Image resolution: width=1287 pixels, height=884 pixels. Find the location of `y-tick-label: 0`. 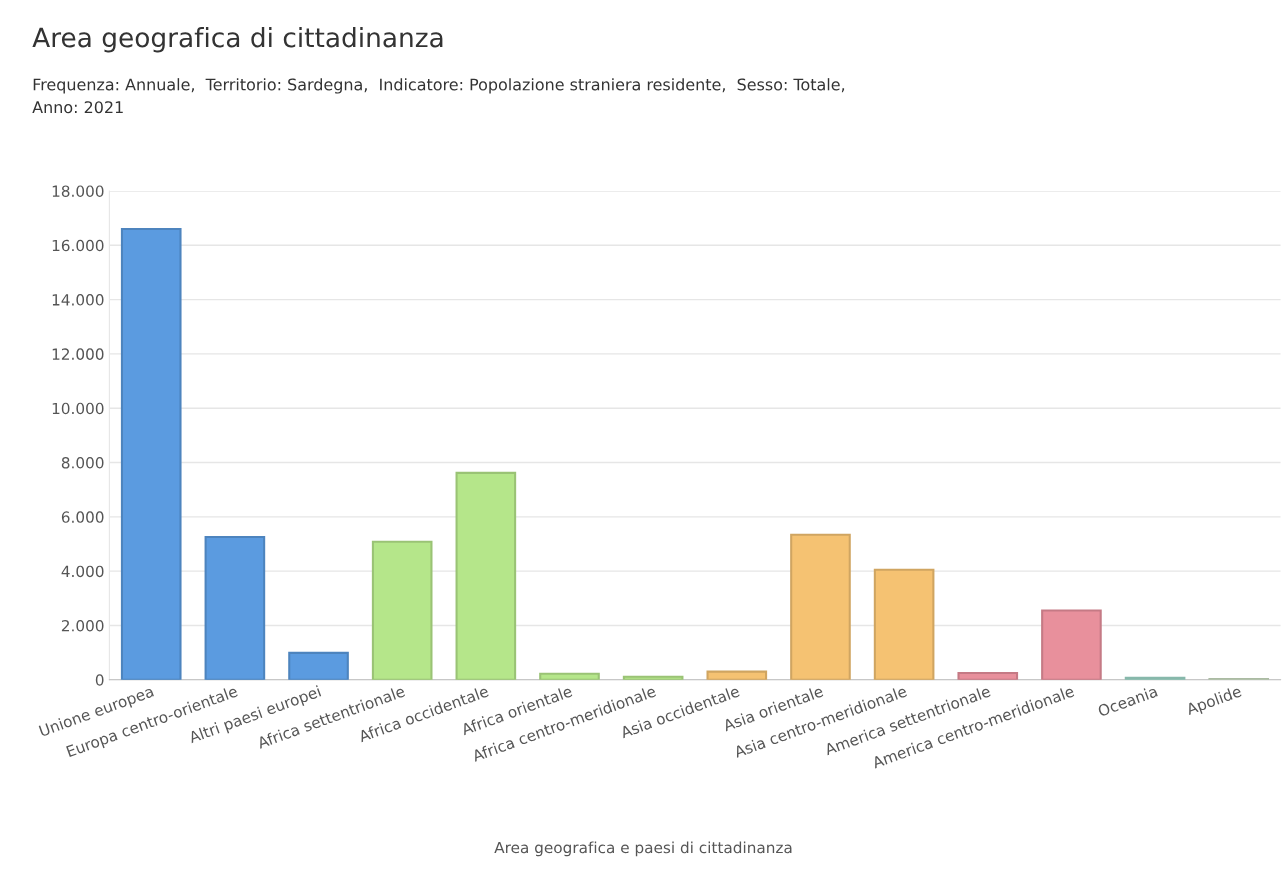

y-tick-label: 0 is located at coordinates (99, 680).